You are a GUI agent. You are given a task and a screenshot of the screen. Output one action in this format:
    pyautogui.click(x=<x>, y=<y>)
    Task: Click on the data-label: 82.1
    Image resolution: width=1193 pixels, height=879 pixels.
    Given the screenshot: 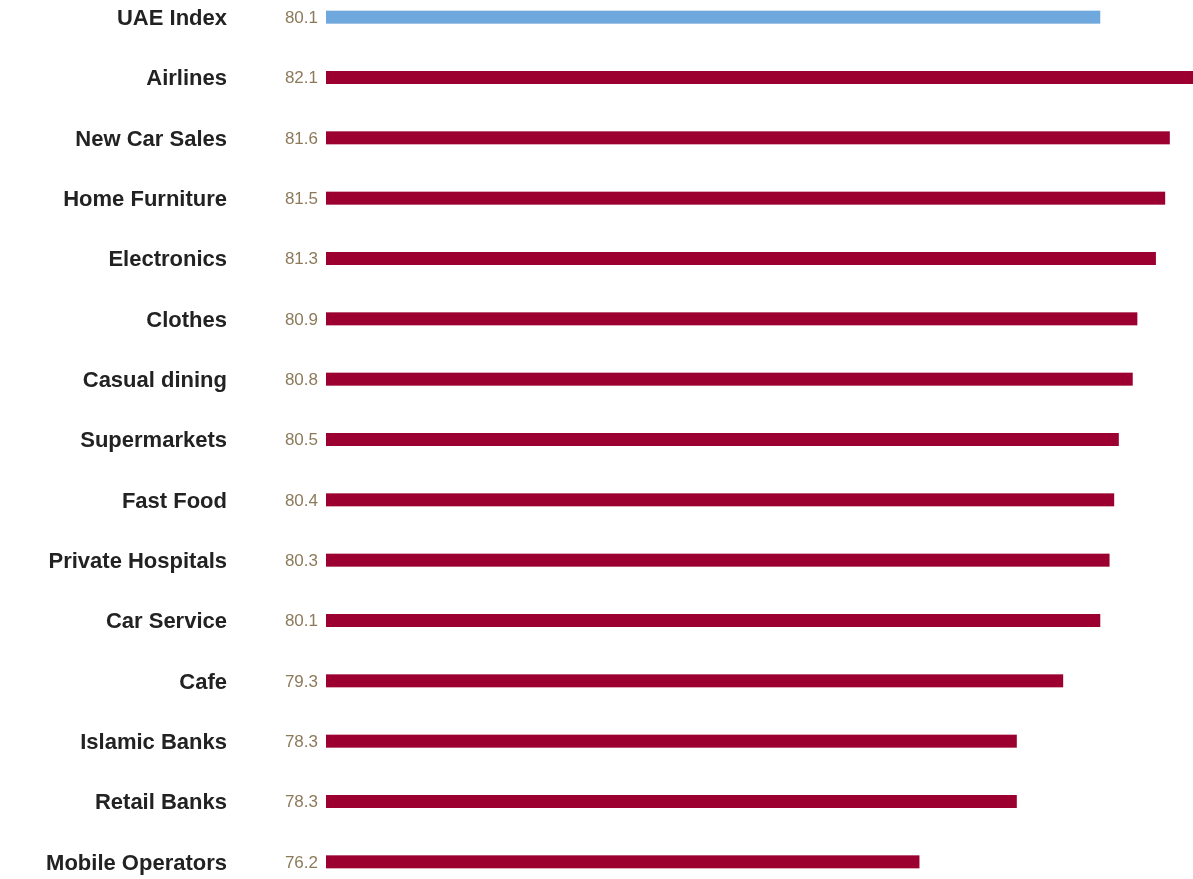 What is the action you would take?
    pyautogui.click(x=301, y=78)
    